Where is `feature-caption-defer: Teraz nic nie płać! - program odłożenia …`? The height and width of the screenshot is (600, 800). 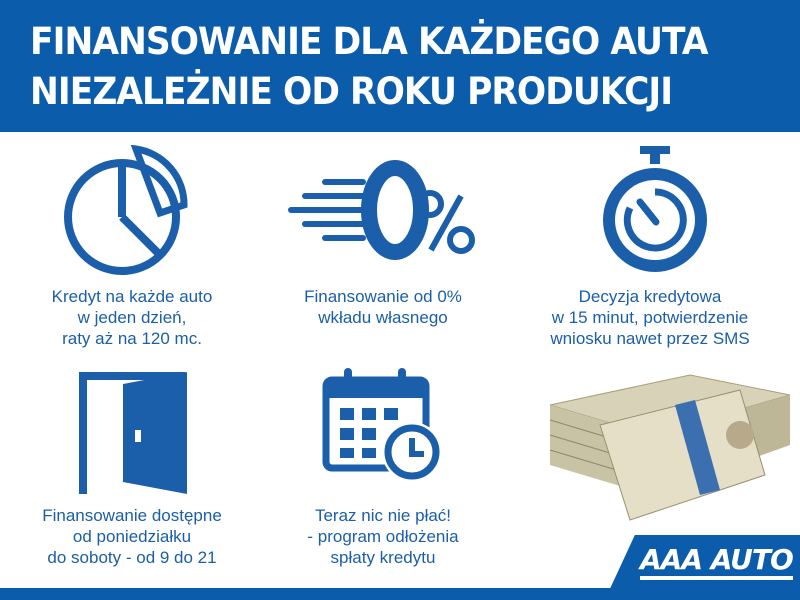 feature-caption-defer: Teraz nic nie płać! - program odłożenia … is located at coordinates (383, 536).